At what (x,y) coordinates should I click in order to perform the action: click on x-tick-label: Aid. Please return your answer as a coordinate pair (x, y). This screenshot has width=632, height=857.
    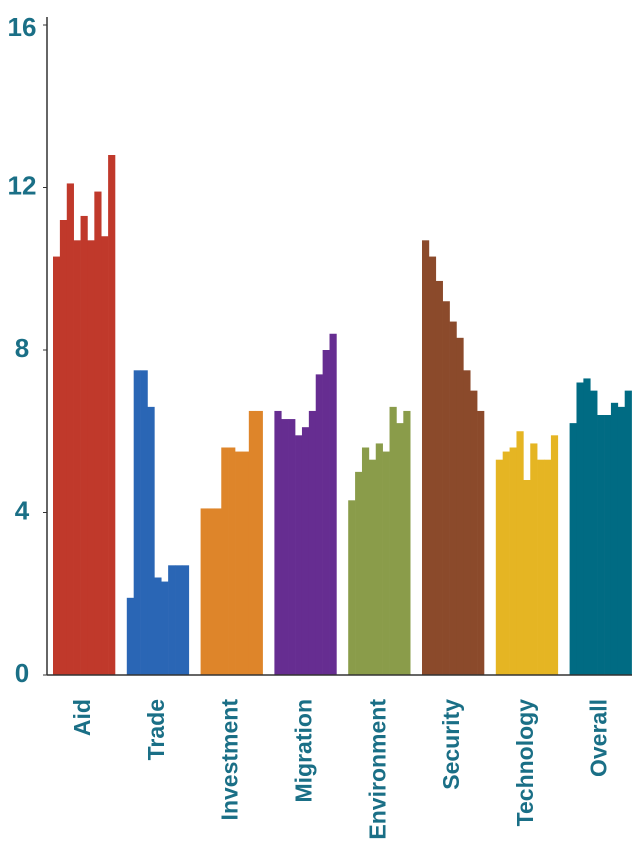
    Looking at the image, I should click on (82, 717).